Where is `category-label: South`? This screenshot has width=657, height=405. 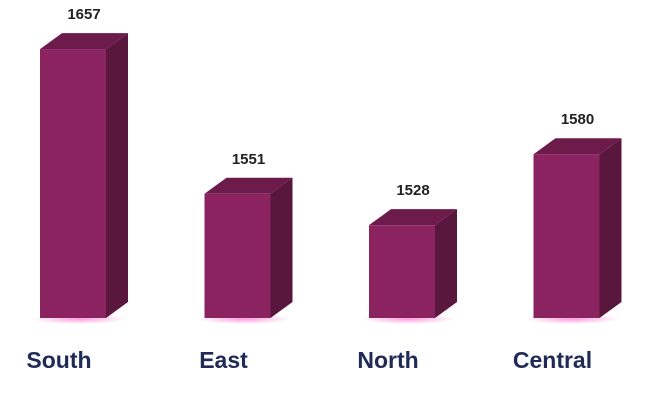 category-label: South is located at coordinates (58, 360).